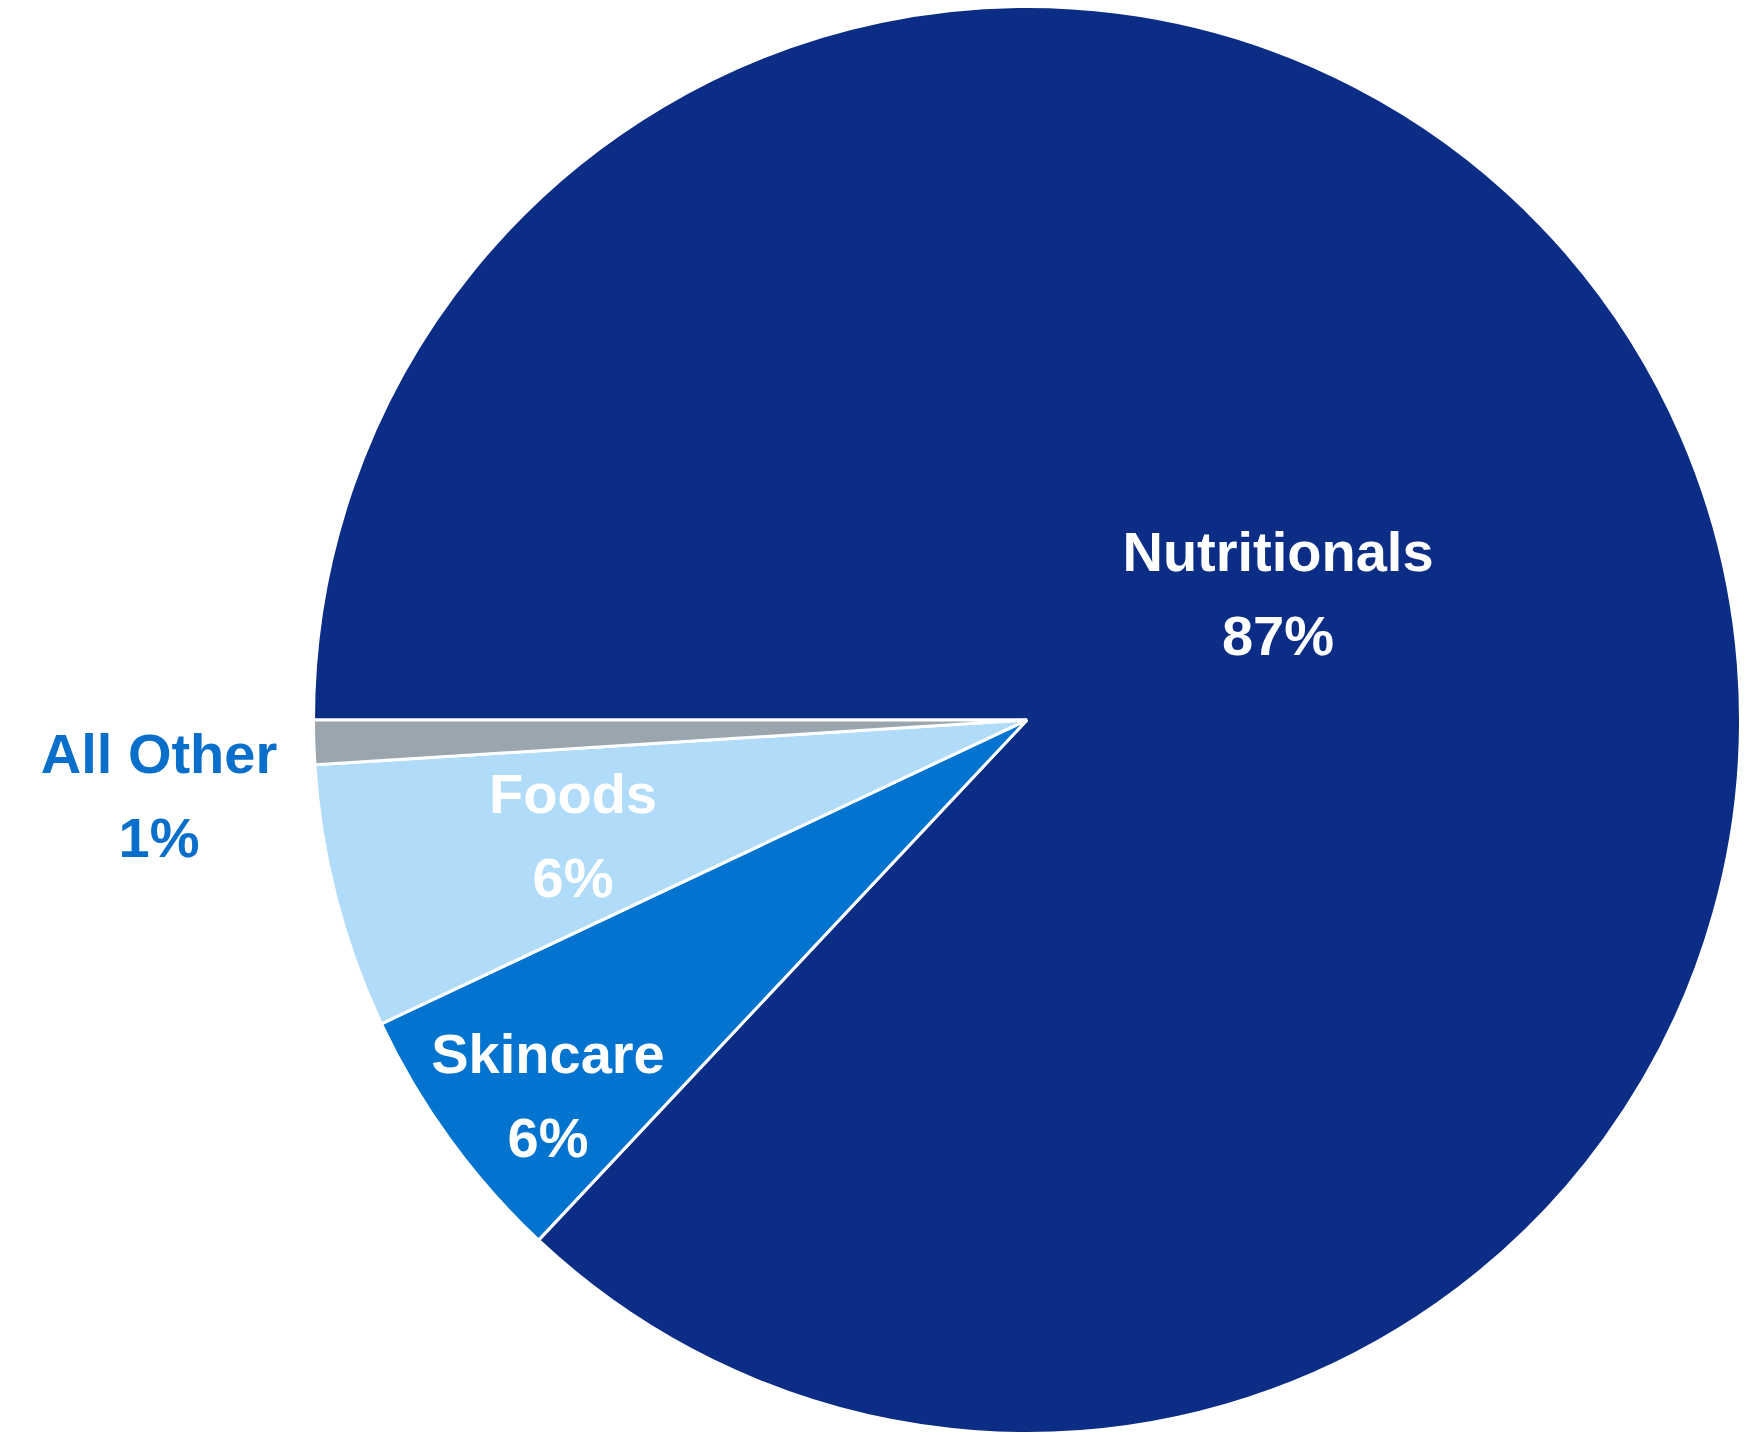  Describe the element at coordinates (1278, 552) in the screenshot. I see `slice-label: Nutritionals` at that location.